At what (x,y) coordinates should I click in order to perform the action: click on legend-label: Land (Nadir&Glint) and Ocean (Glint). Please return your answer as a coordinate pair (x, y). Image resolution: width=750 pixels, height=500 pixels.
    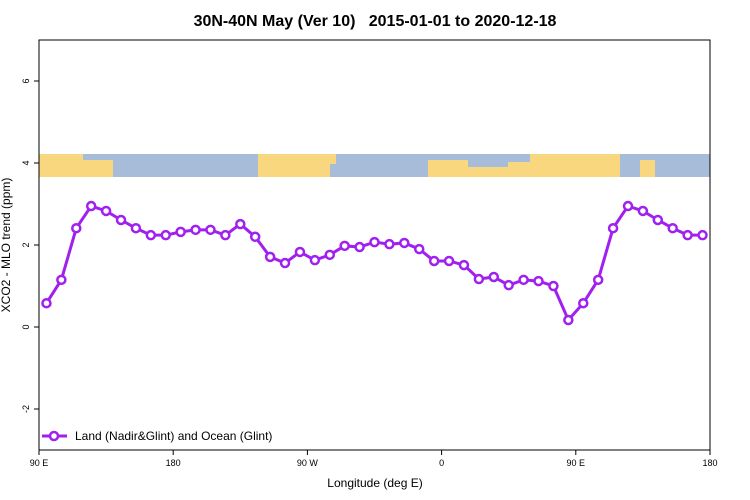
    Looking at the image, I should click on (173, 436).